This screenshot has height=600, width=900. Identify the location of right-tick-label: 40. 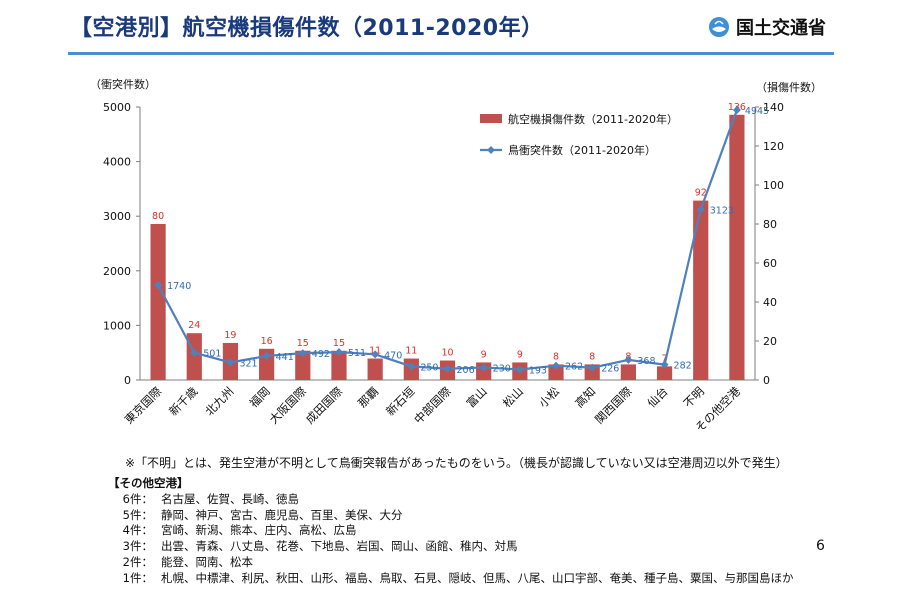
(770, 302).